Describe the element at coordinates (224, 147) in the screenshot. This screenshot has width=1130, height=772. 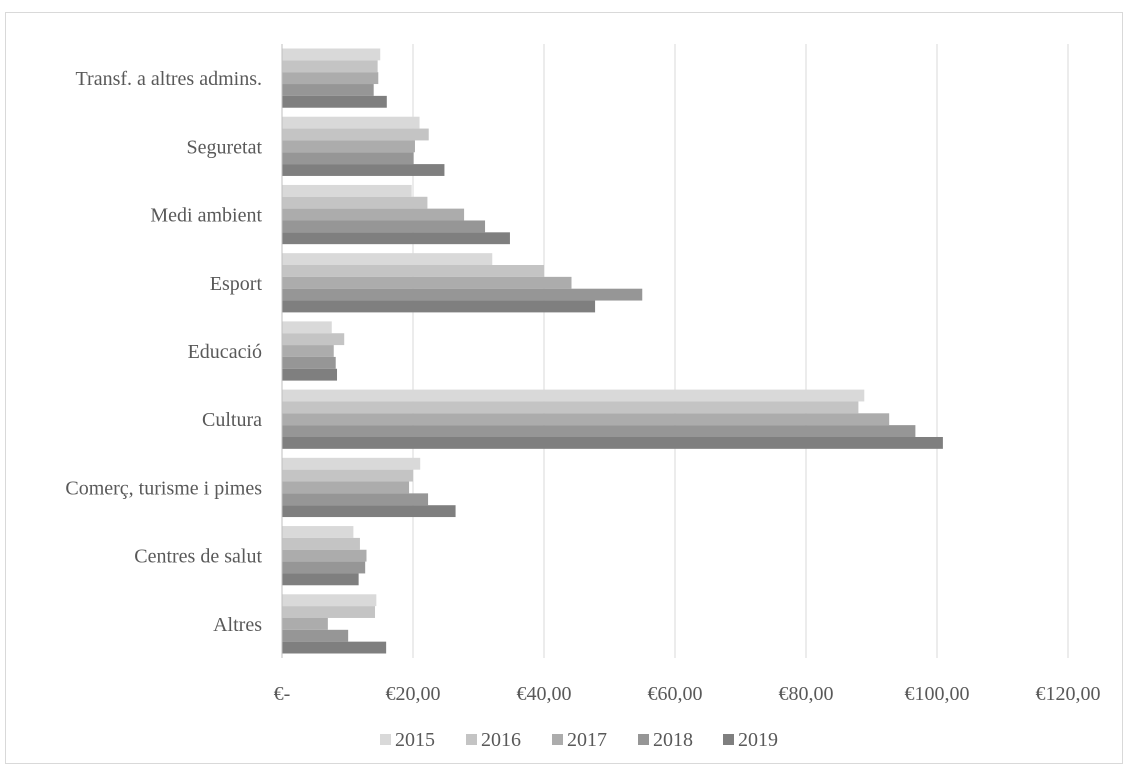
I see `category-label: Seguretat` at that location.